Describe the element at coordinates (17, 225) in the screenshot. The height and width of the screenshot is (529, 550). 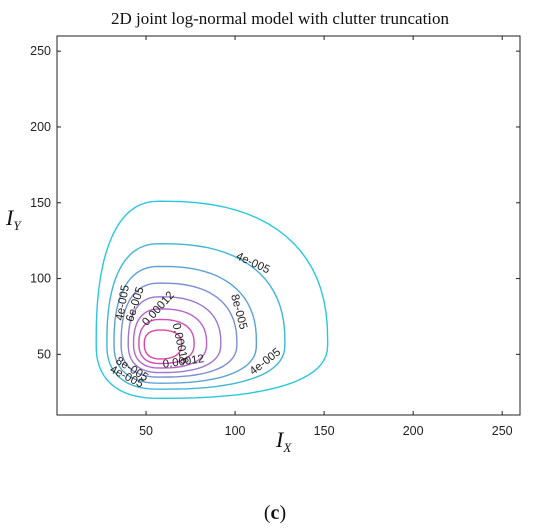
I see `y-axis-label-sub: Y` at that location.